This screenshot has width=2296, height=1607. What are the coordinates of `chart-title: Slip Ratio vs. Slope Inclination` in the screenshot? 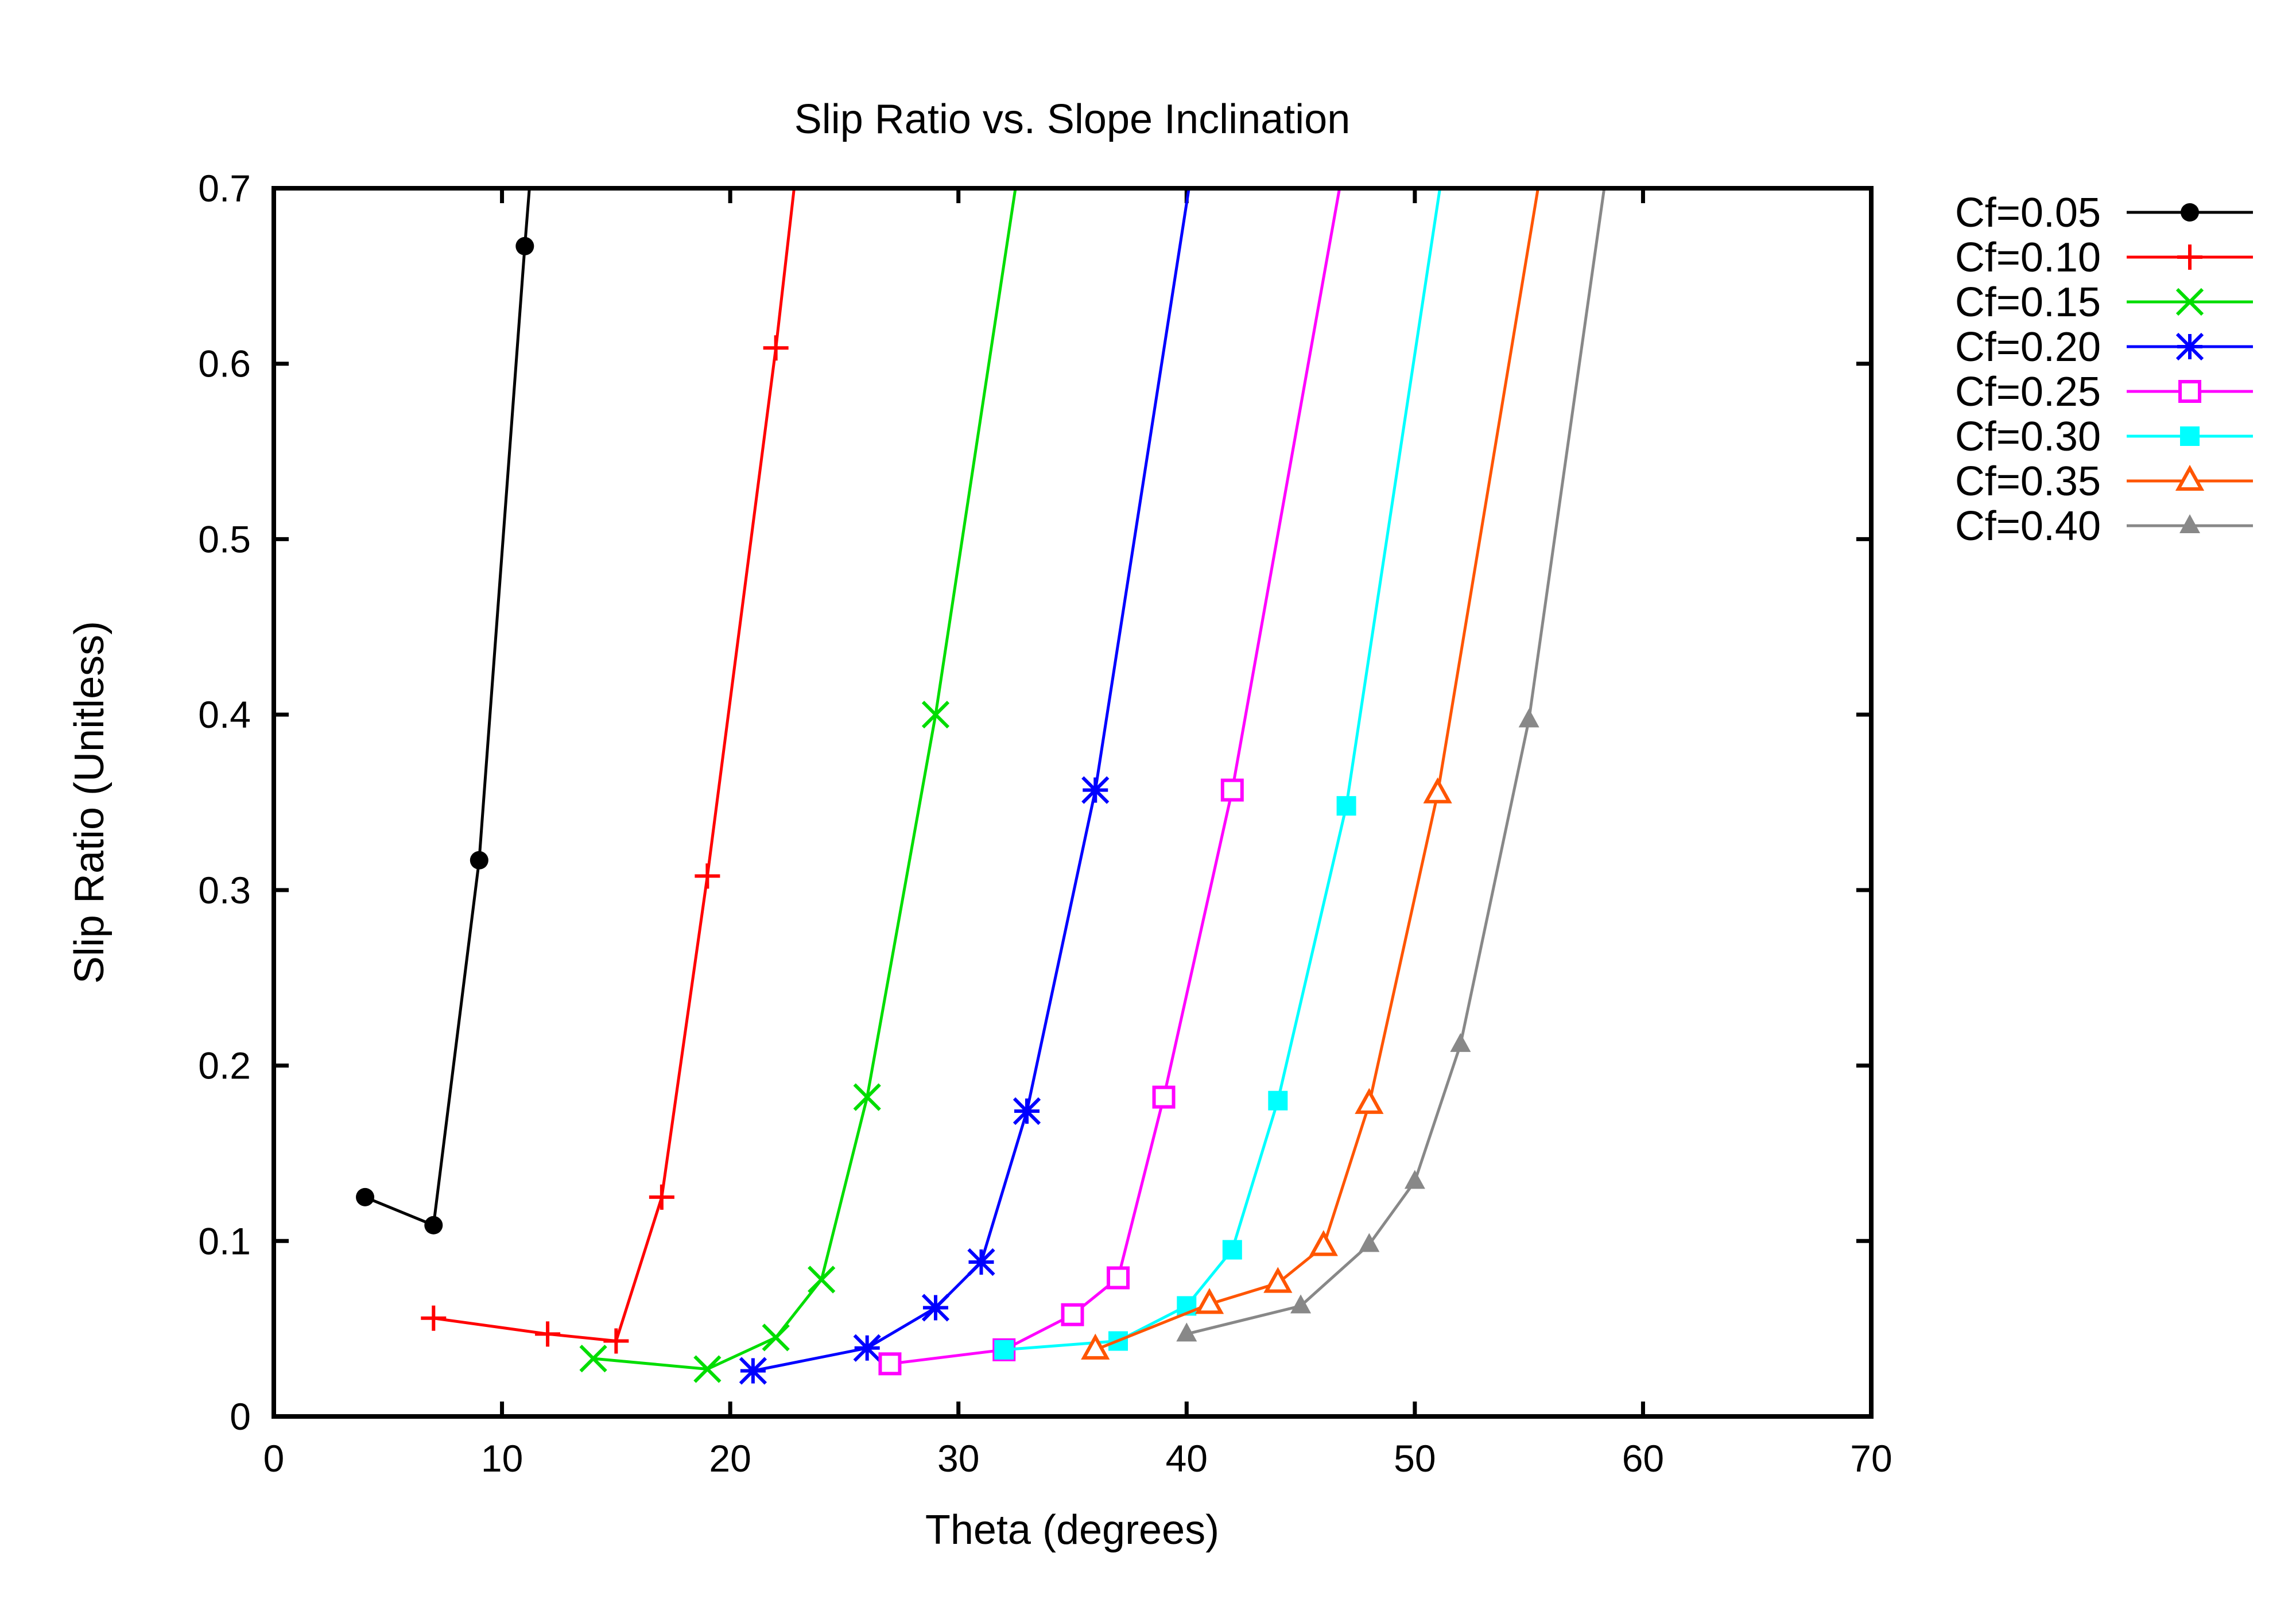 It's located at (1072, 119).